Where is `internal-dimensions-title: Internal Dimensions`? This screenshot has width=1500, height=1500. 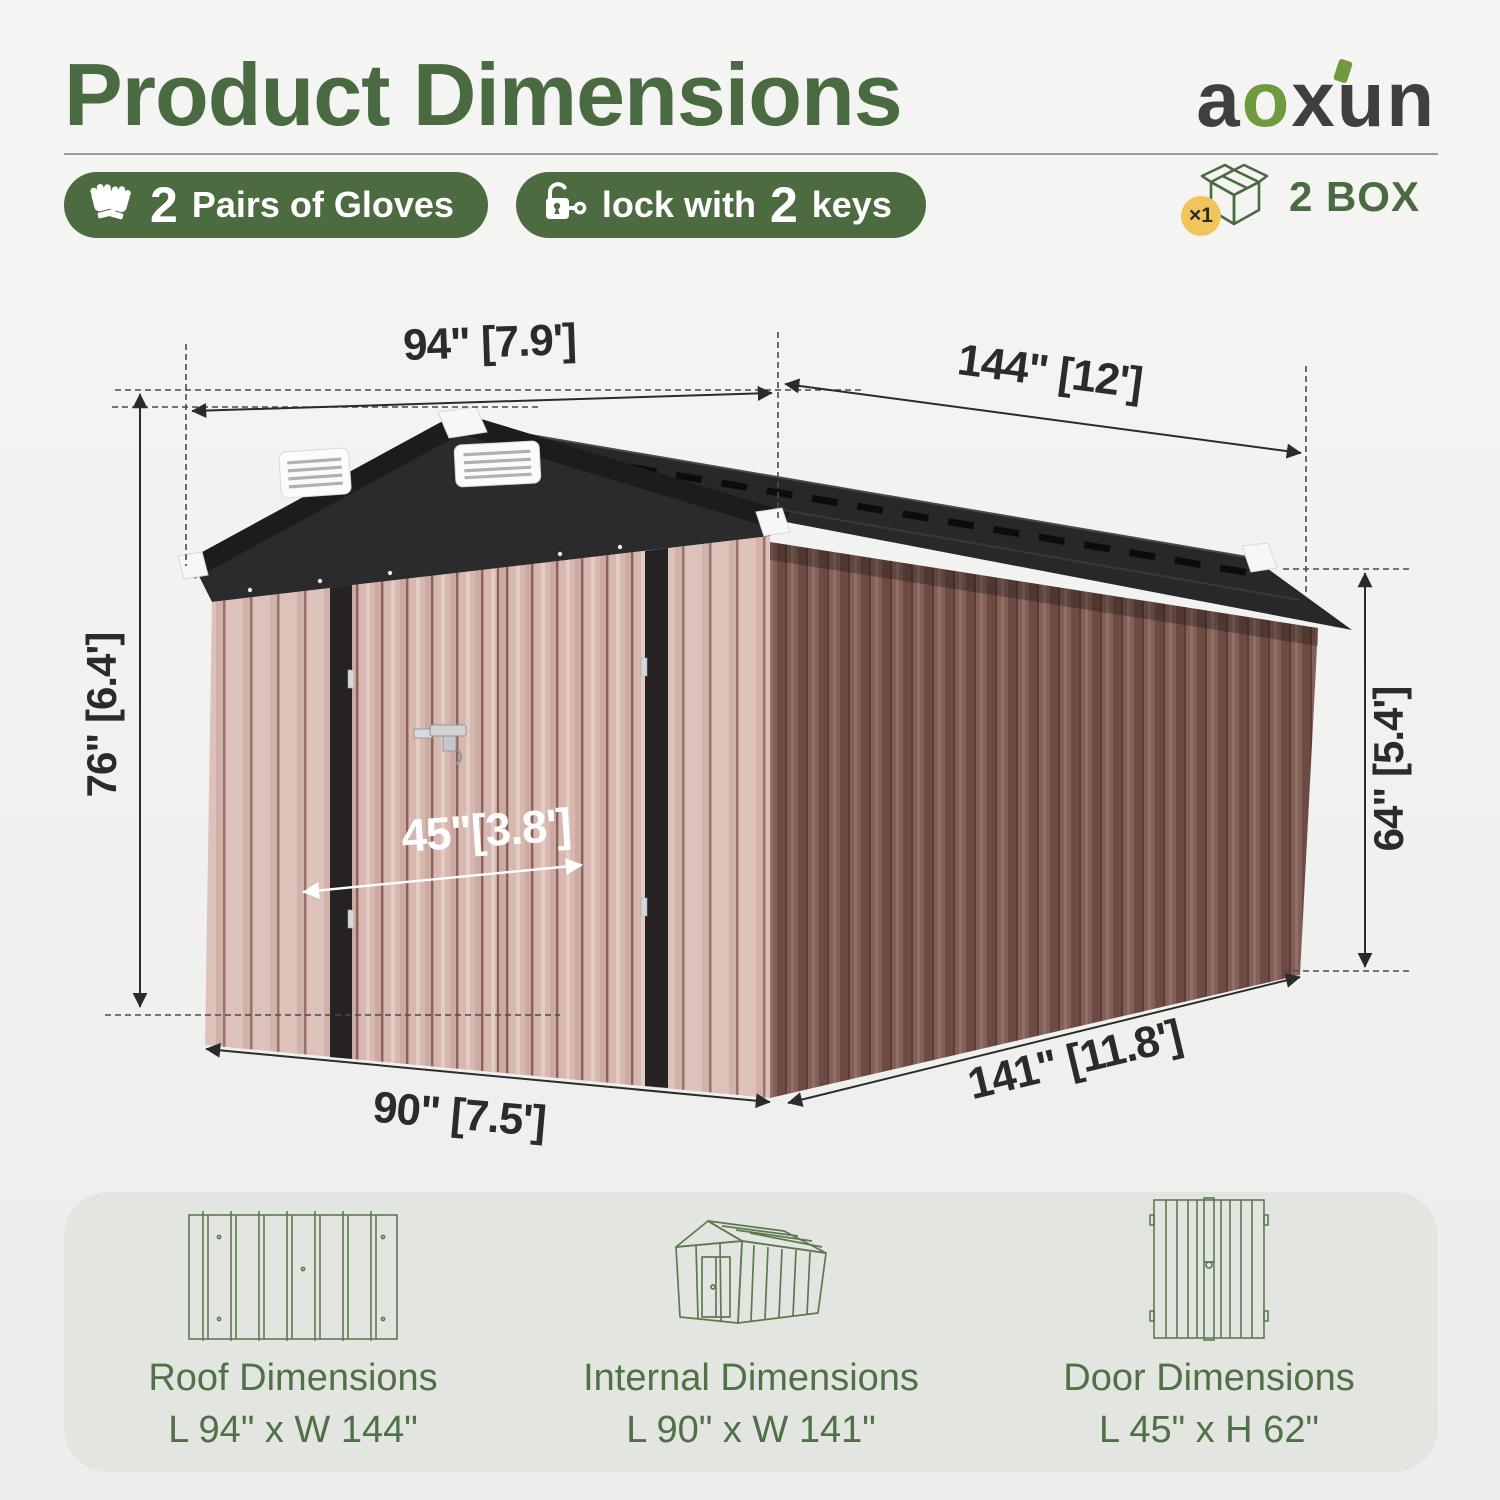 internal-dimensions-title: Internal Dimensions is located at coordinates (751, 1378).